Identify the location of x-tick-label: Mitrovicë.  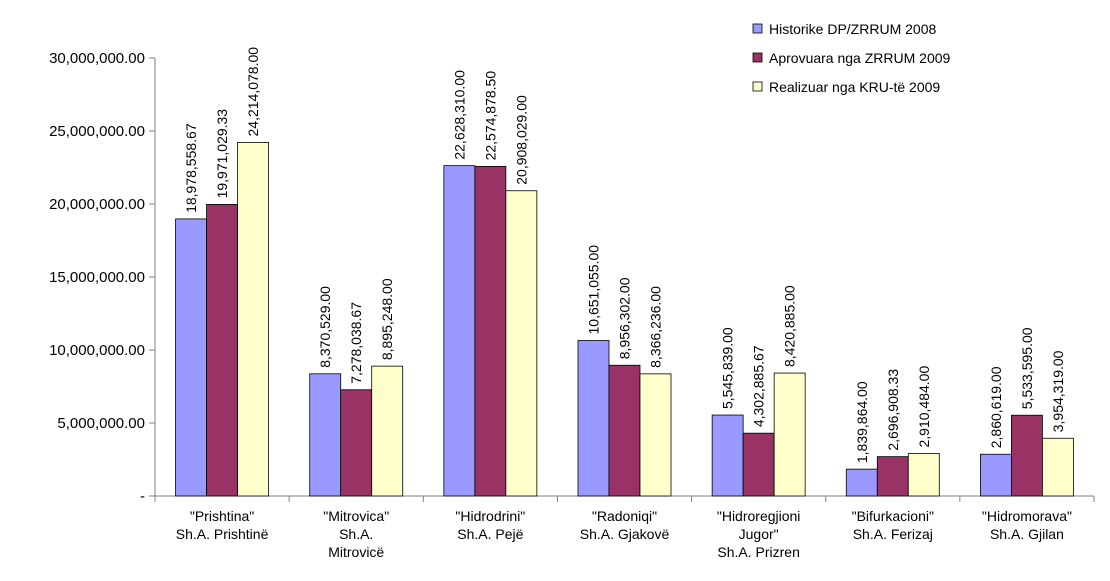
(356, 552).